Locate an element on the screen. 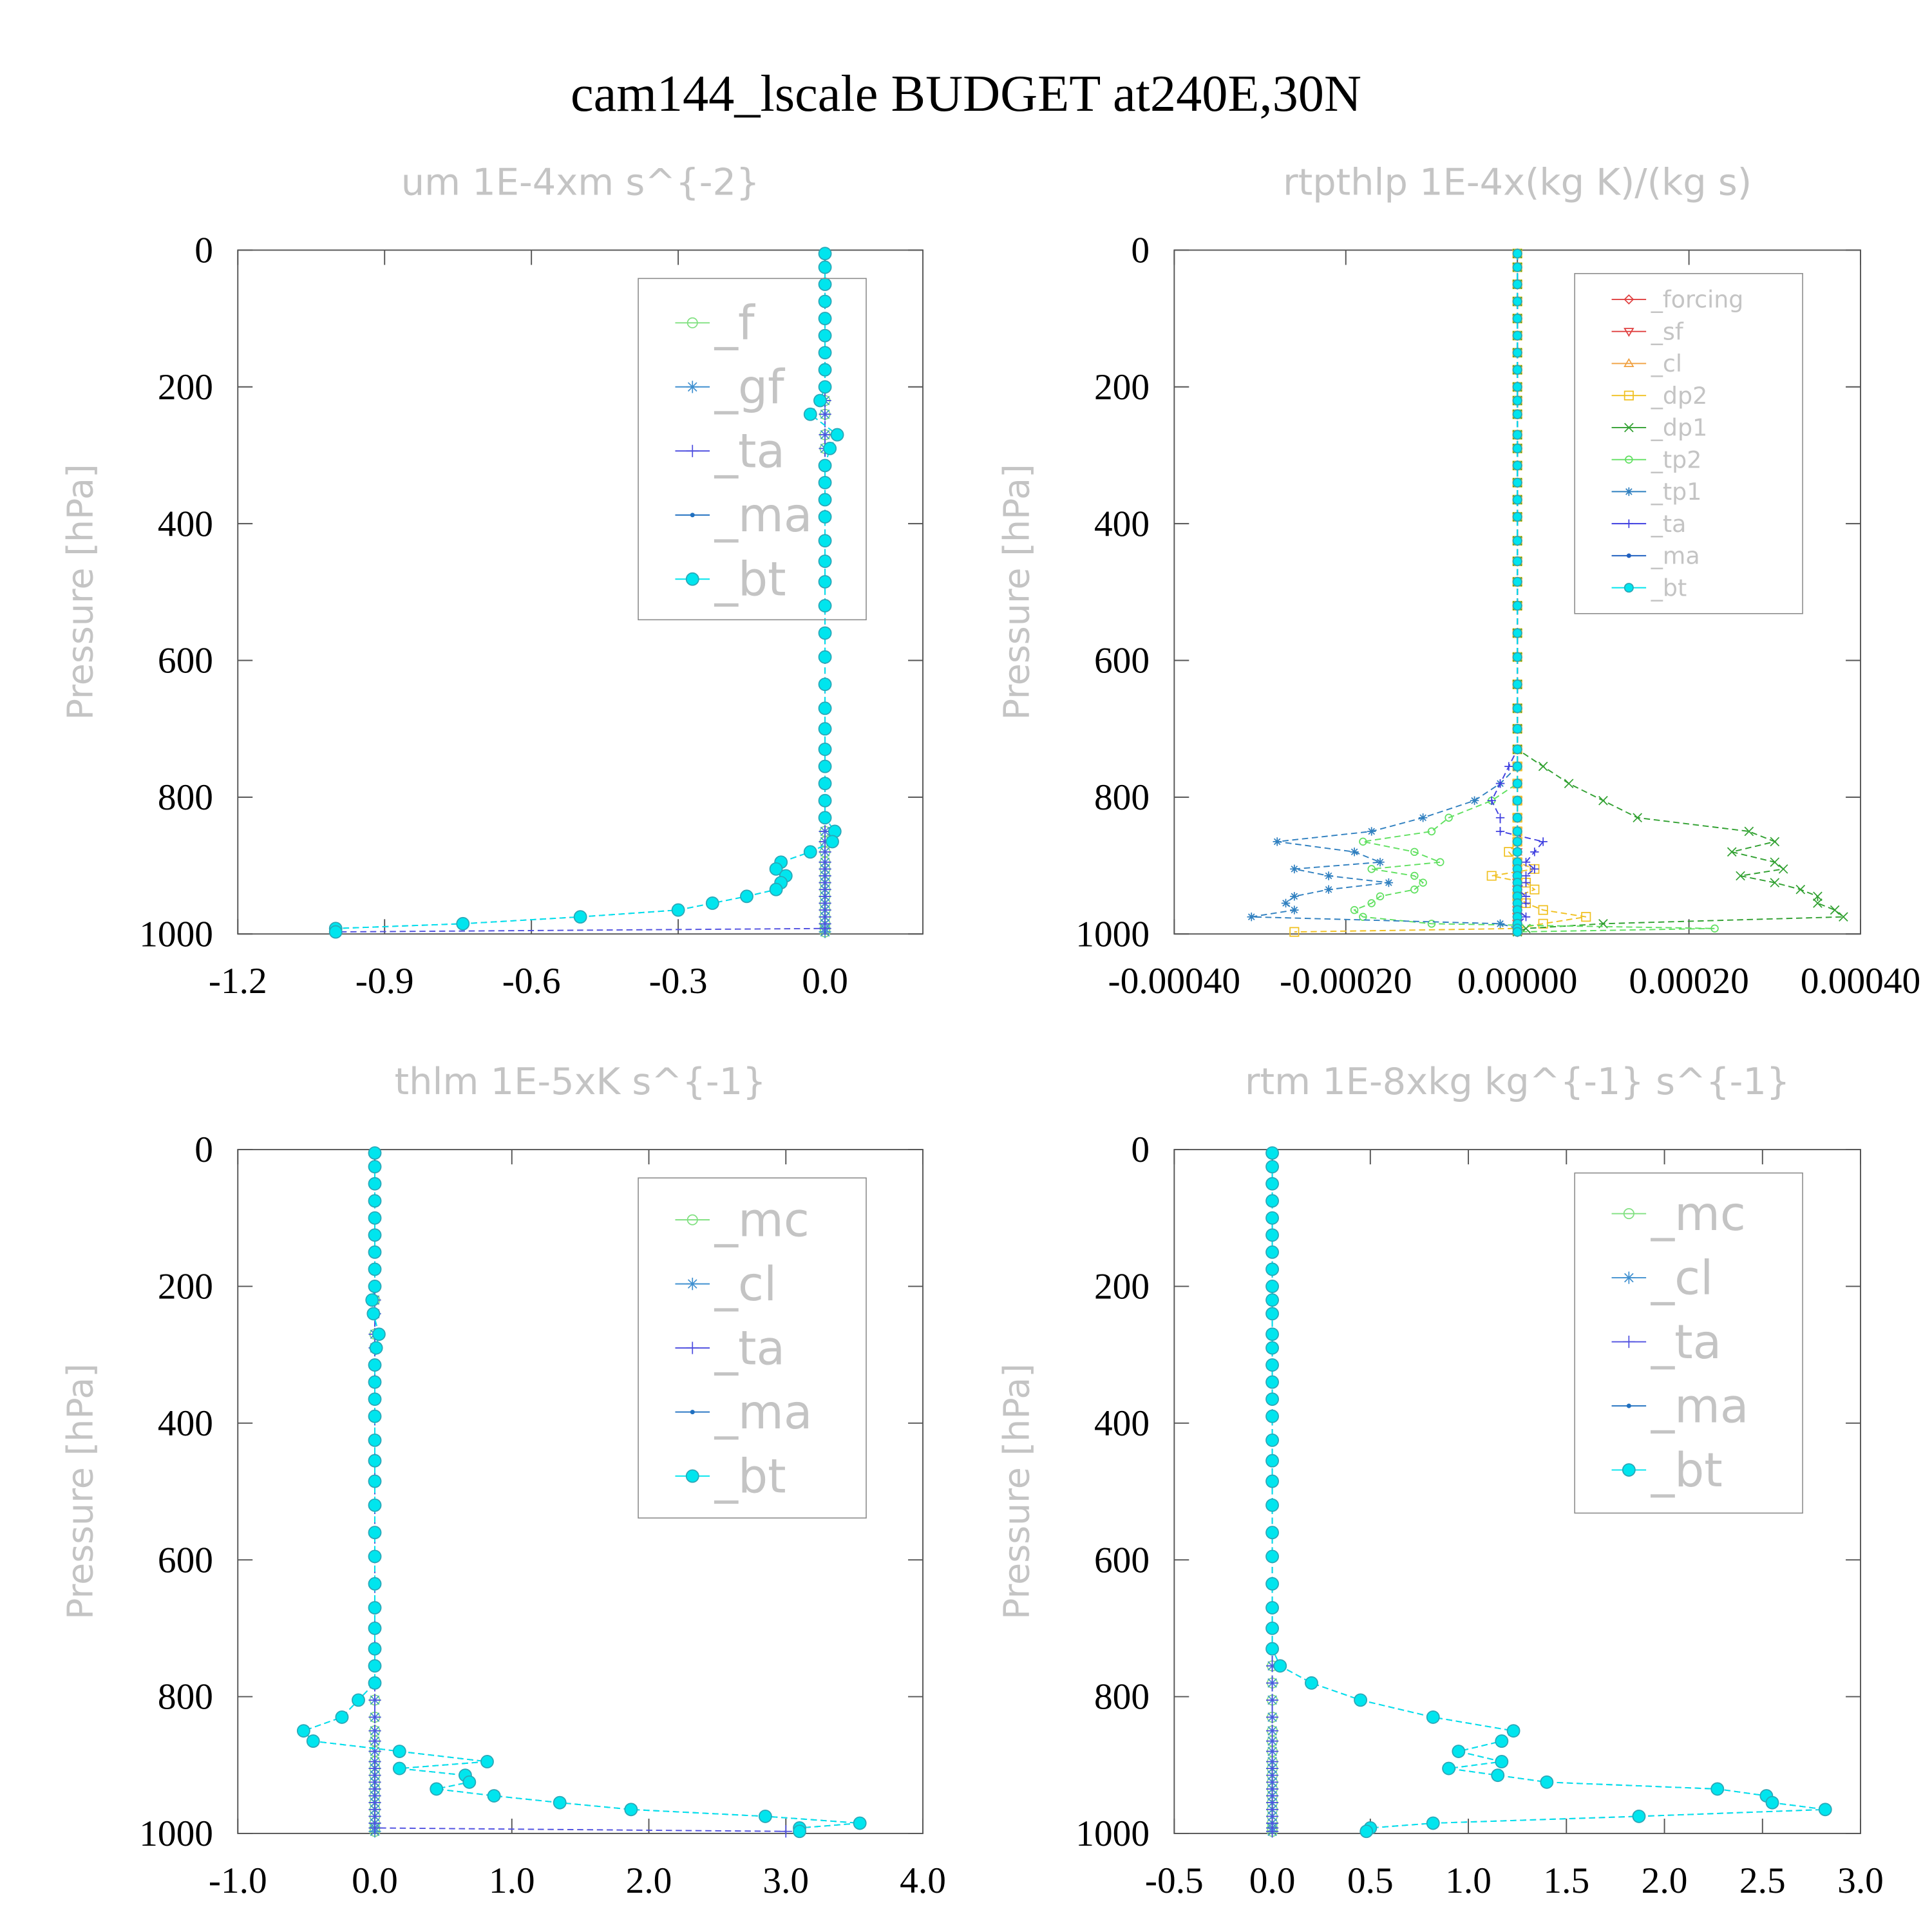 The image size is (1932, 1932). legend-label: _sf is located at coordinates (1667, 331).